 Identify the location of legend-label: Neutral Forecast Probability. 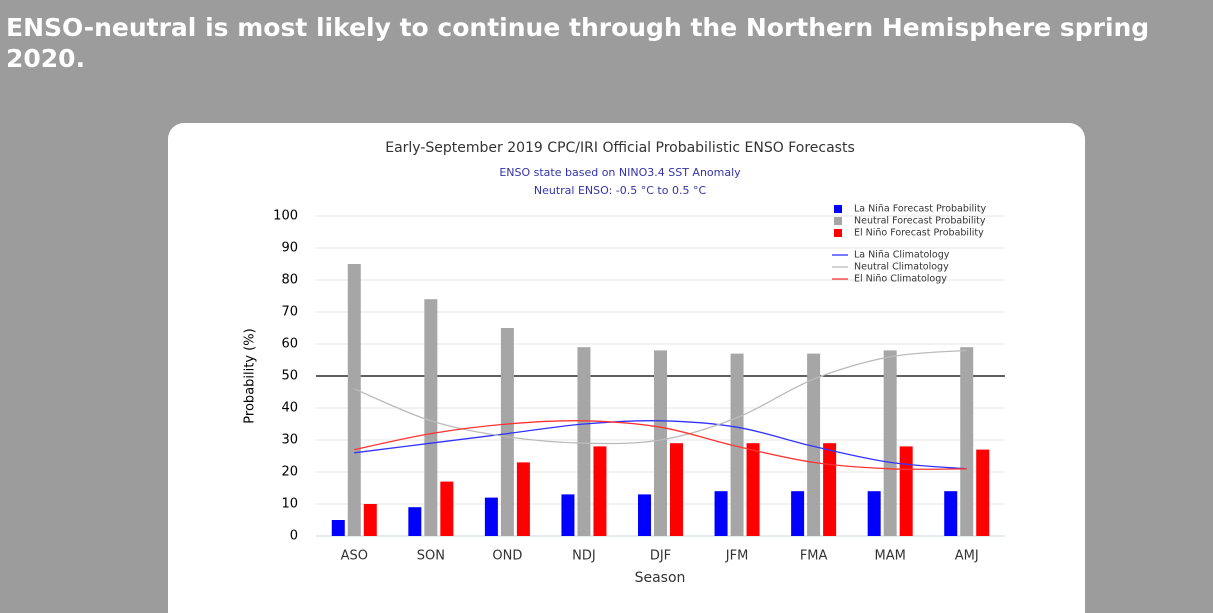
(920, 221).